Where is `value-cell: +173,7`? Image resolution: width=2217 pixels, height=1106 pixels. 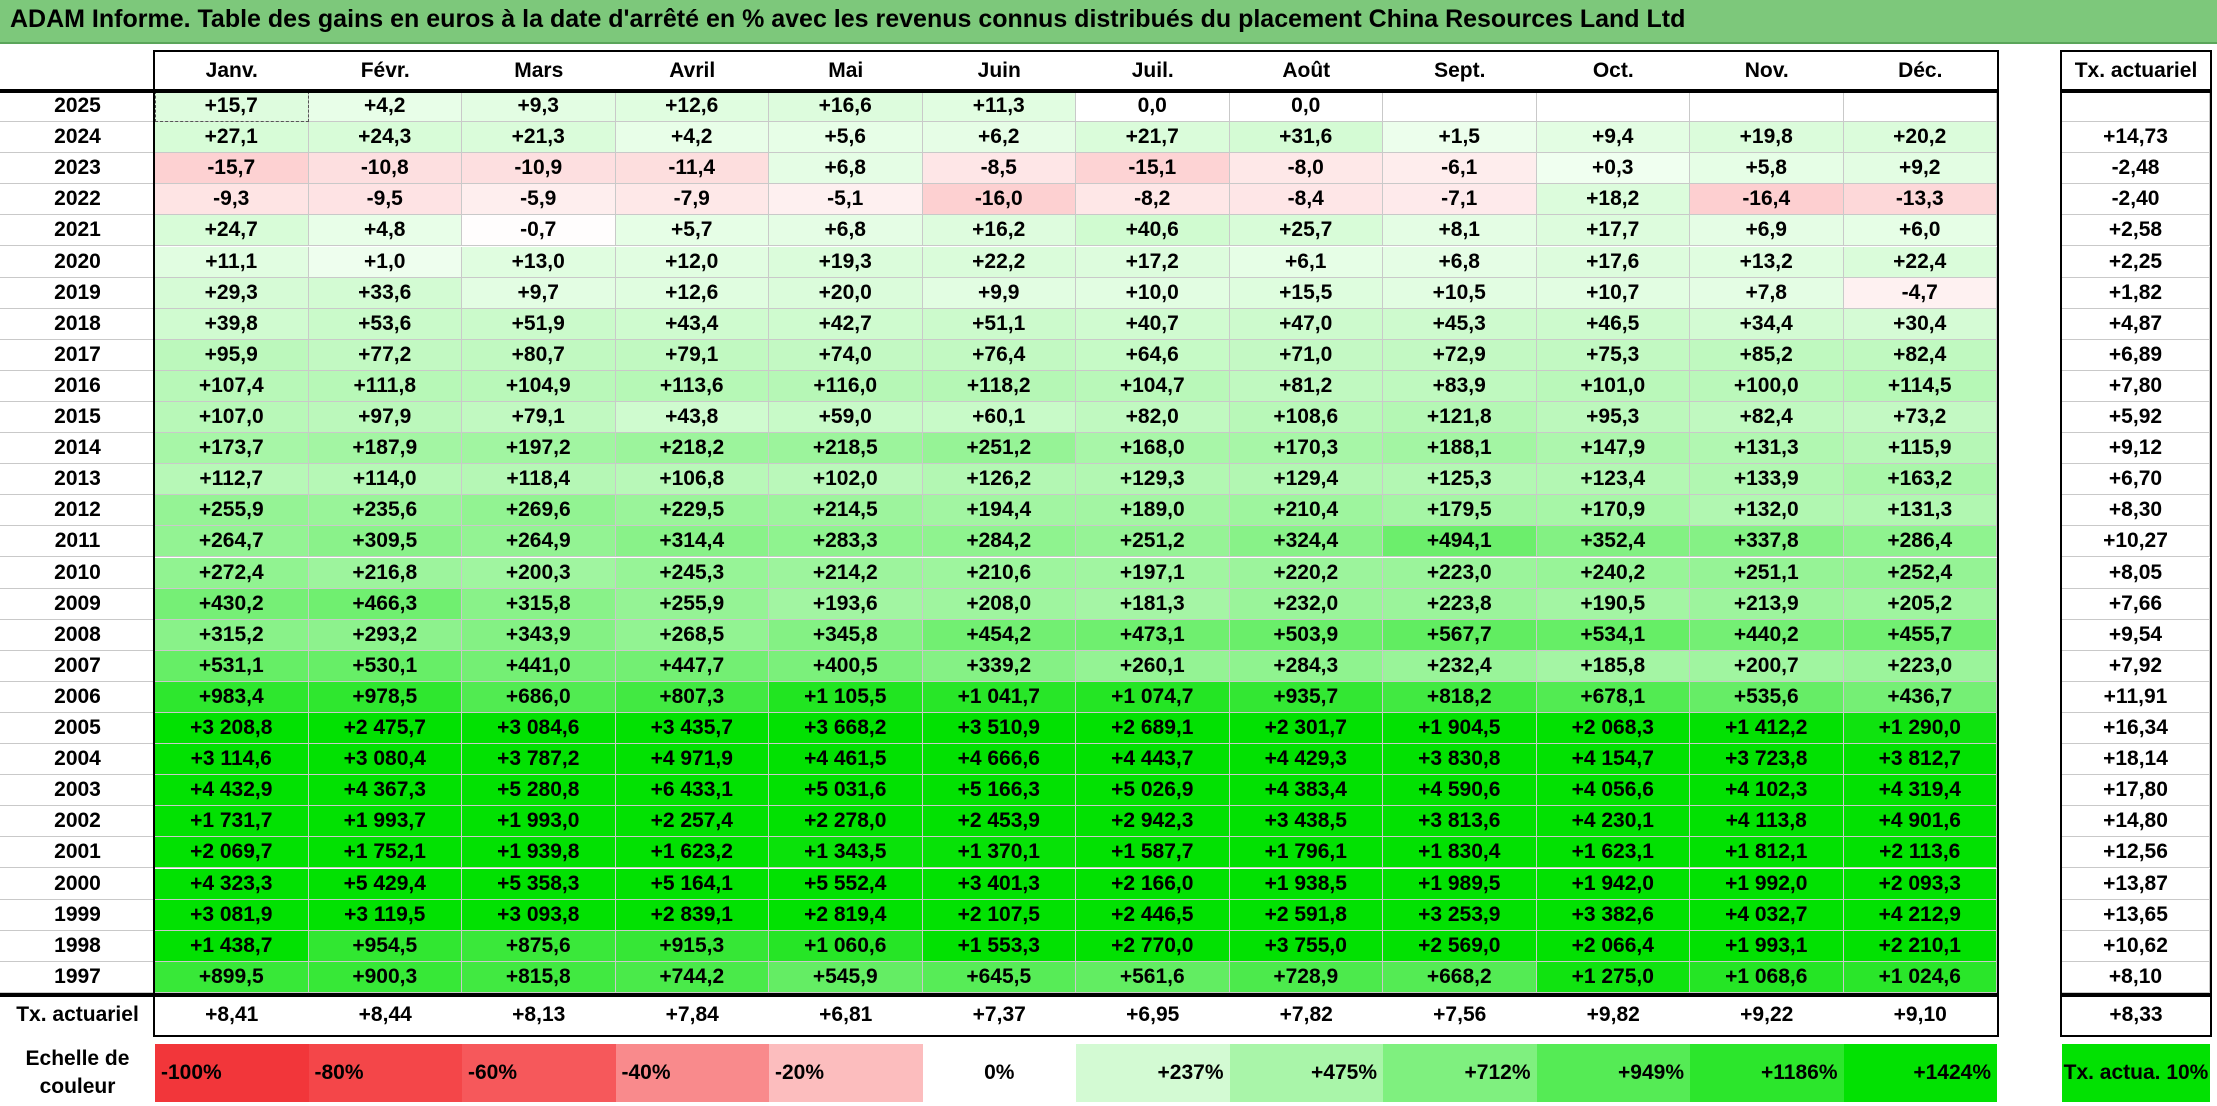
value-cell: +173,7 is located at coordinates (232, 449).